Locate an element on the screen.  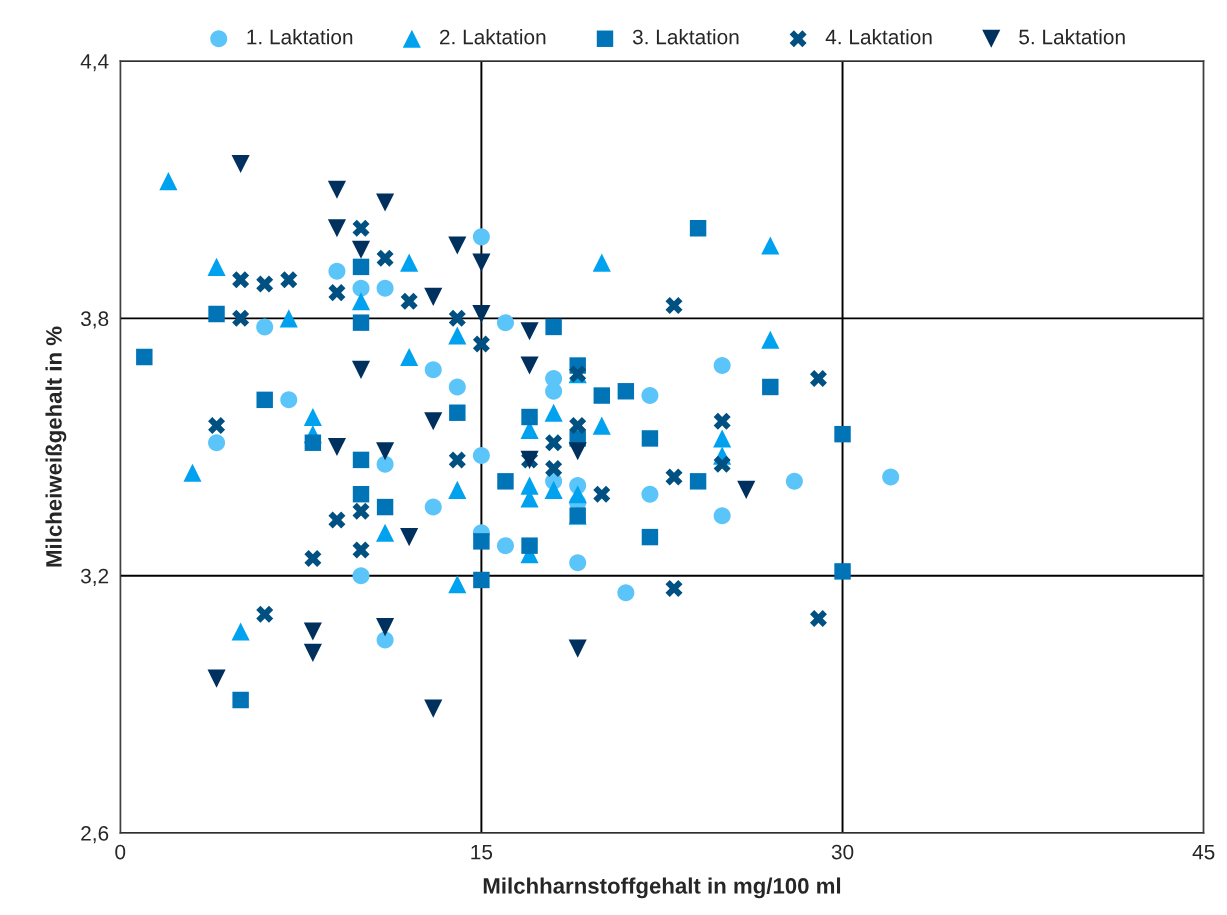
x-tick-label: 45 is located at coordinates (1203, 852).